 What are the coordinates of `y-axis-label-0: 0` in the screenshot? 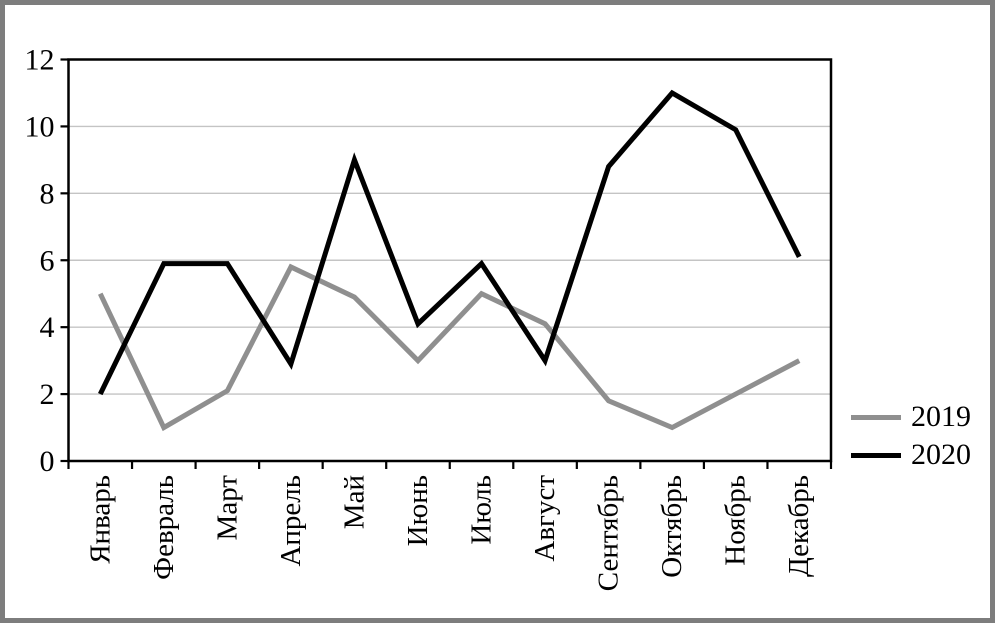 It's located at (47, 461).